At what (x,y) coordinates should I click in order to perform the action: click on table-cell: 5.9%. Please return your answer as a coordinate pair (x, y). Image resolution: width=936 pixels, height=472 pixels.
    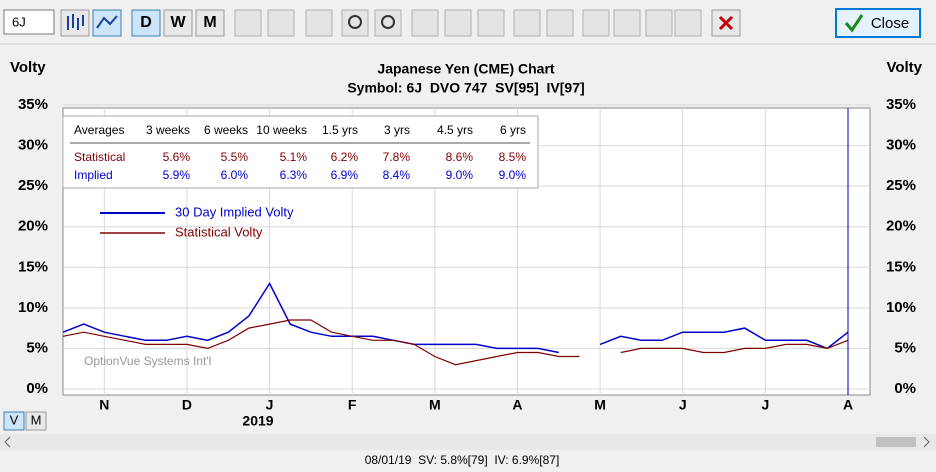
    Looking at the image, I should click on (177, 175).